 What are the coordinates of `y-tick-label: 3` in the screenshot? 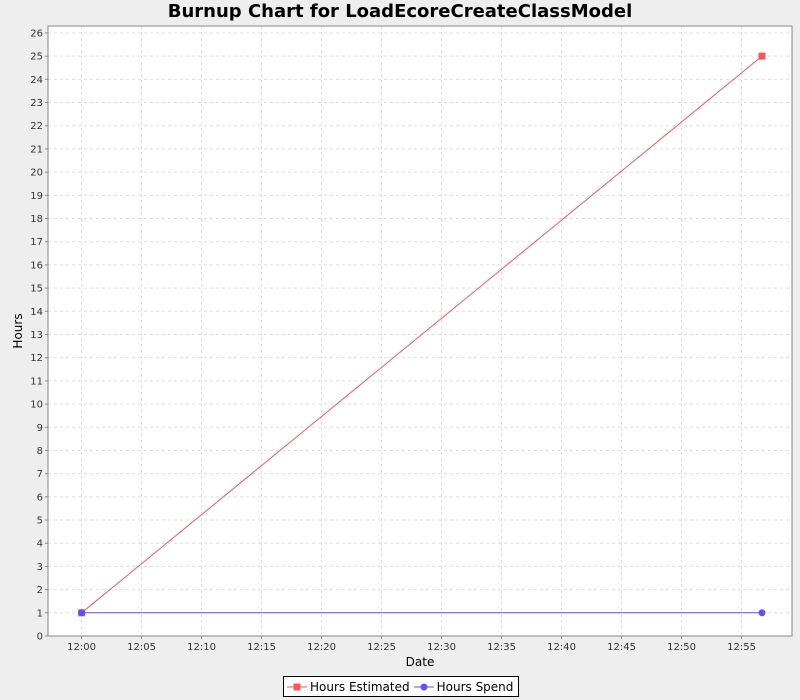 It's located at (40, 567).